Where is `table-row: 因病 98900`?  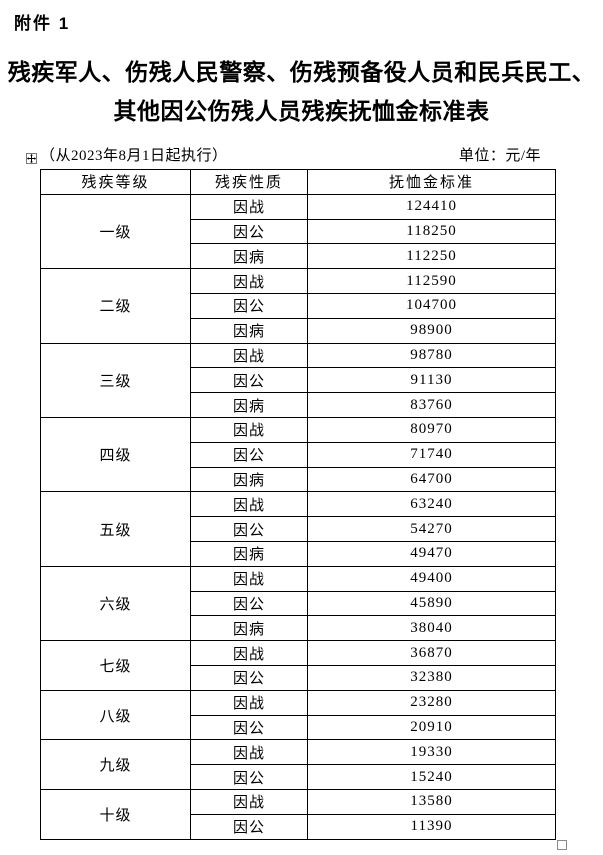 table-row: 因病 98900 is located at coordinates (298, 330).